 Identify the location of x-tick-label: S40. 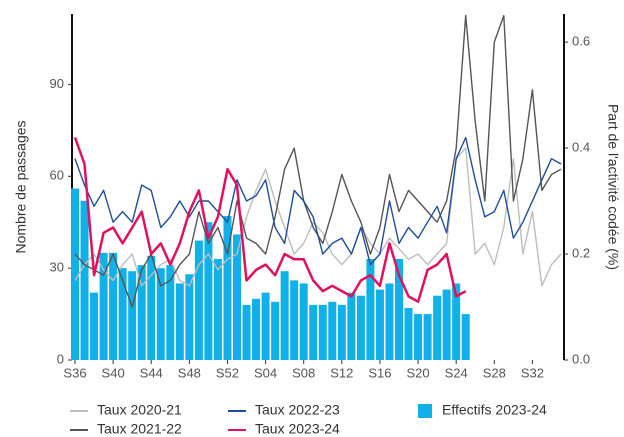
(113, 372).